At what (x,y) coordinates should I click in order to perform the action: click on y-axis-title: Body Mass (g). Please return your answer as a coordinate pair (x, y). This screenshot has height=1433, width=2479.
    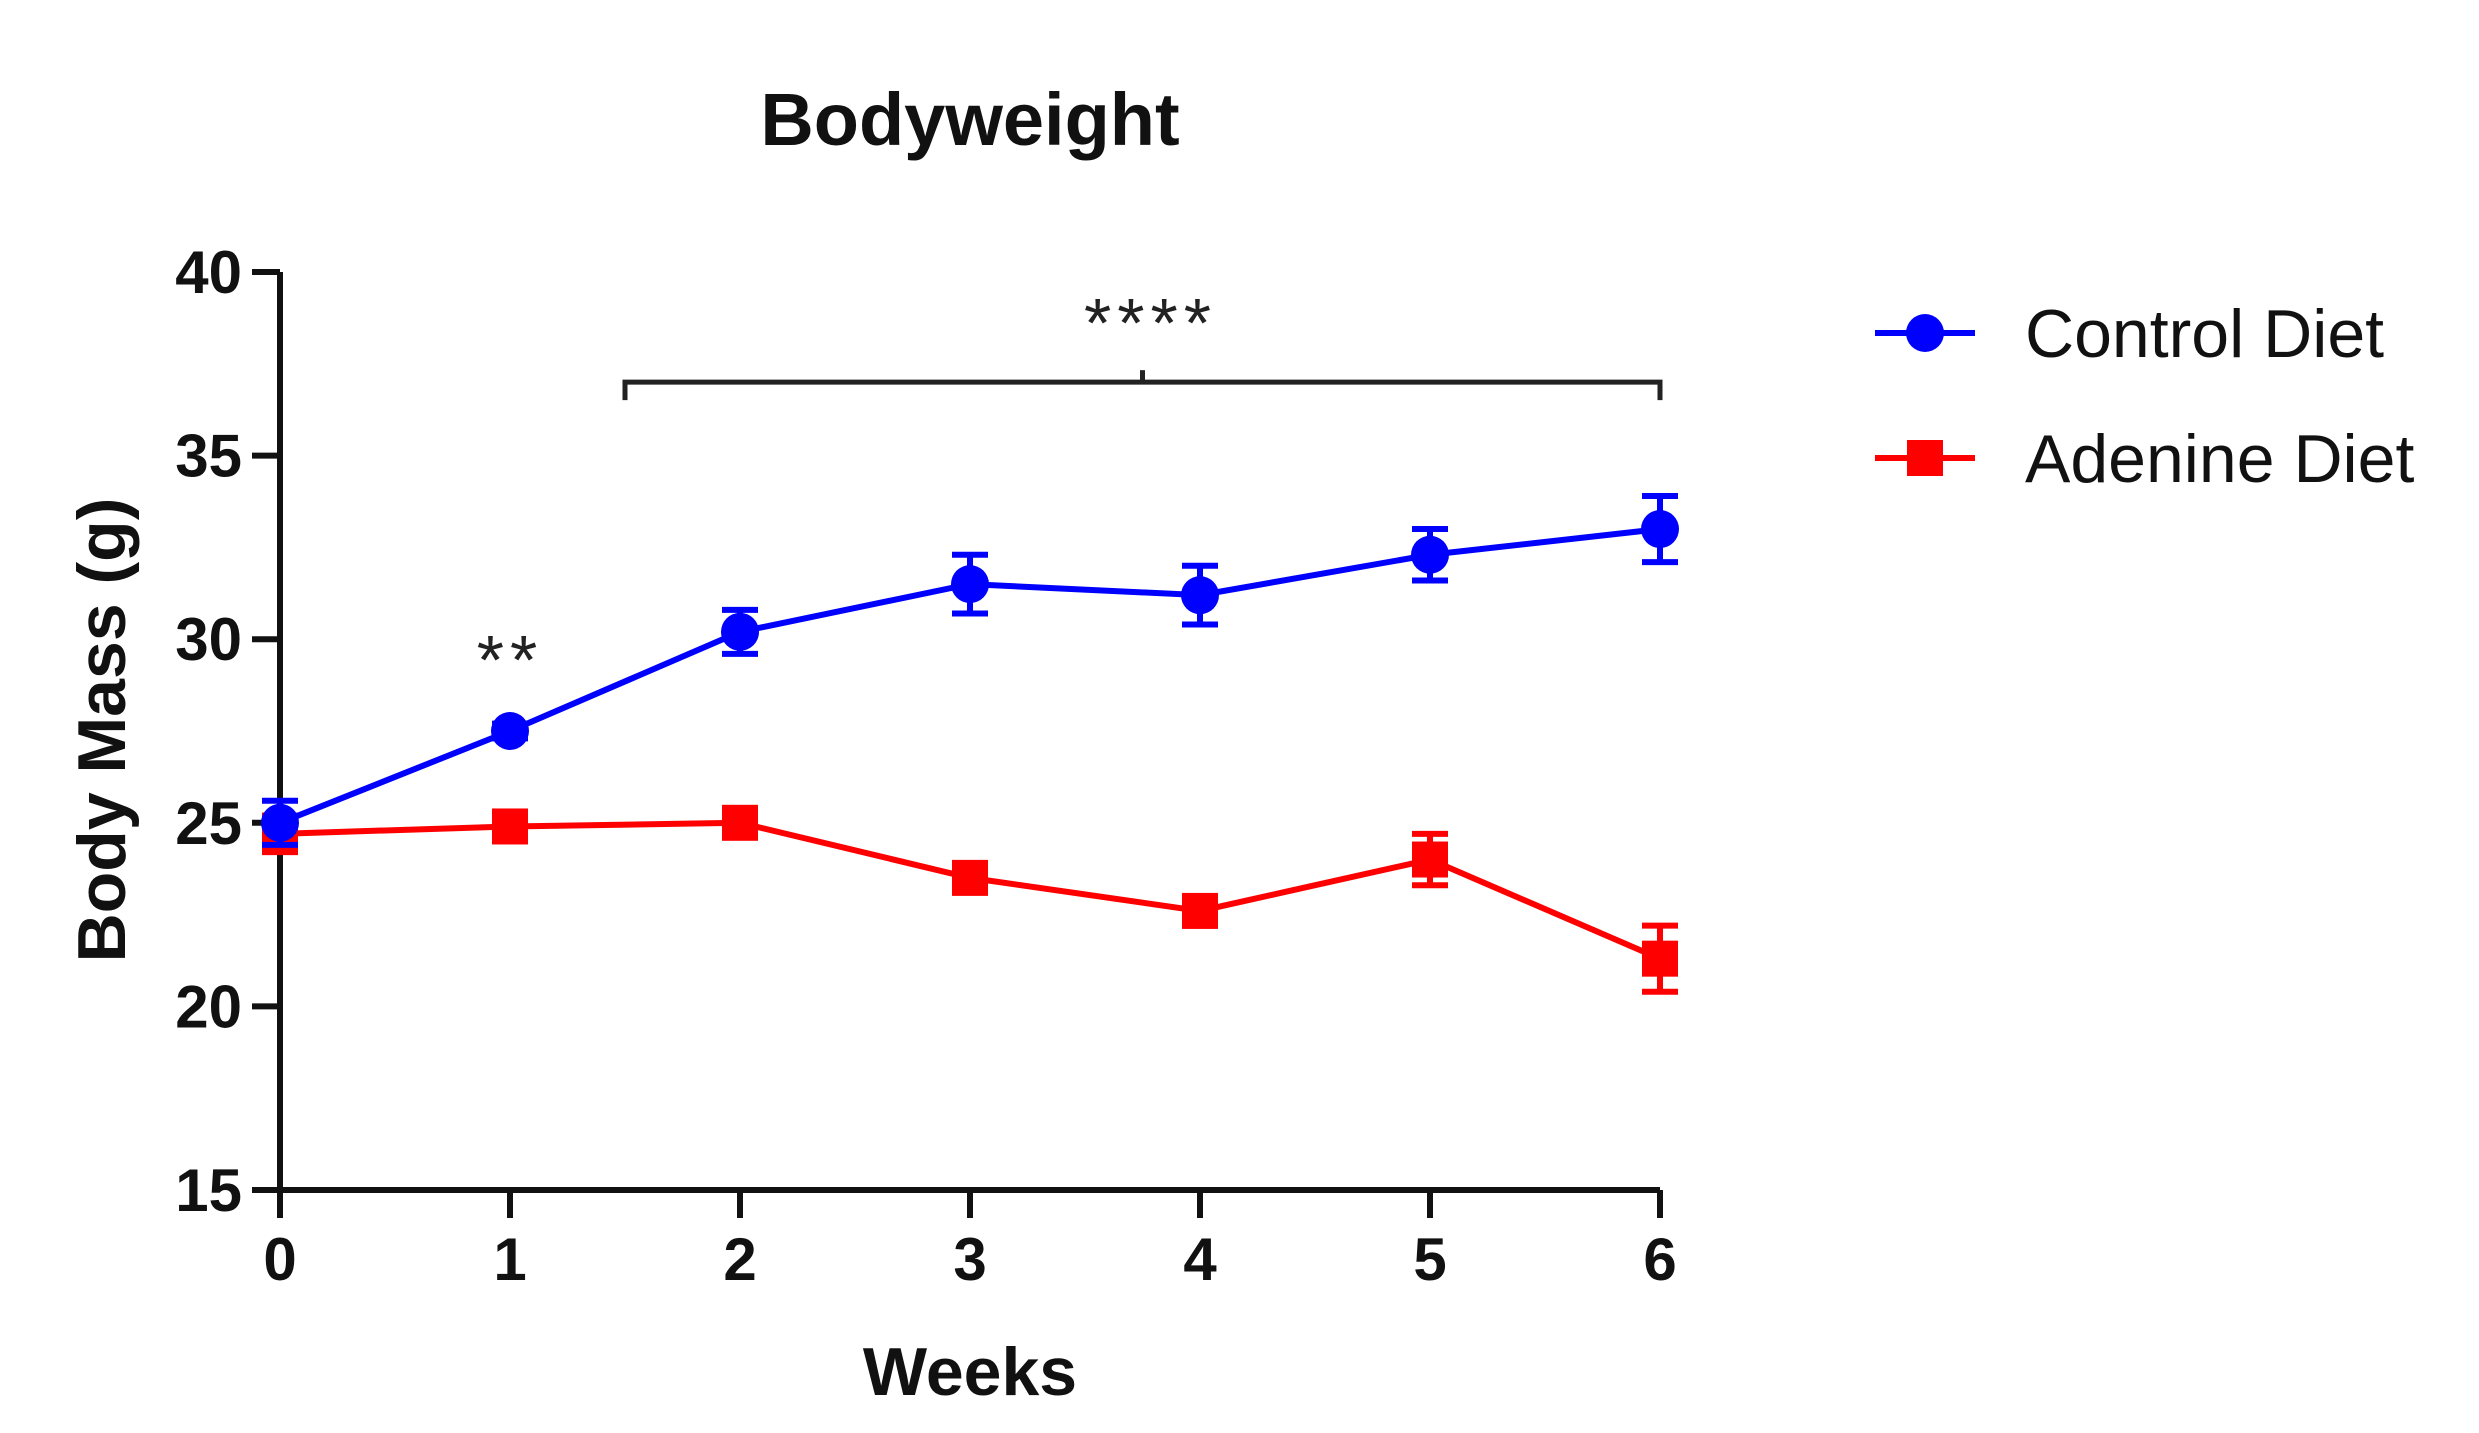
    Looking at the image, I should click on (102, 730).